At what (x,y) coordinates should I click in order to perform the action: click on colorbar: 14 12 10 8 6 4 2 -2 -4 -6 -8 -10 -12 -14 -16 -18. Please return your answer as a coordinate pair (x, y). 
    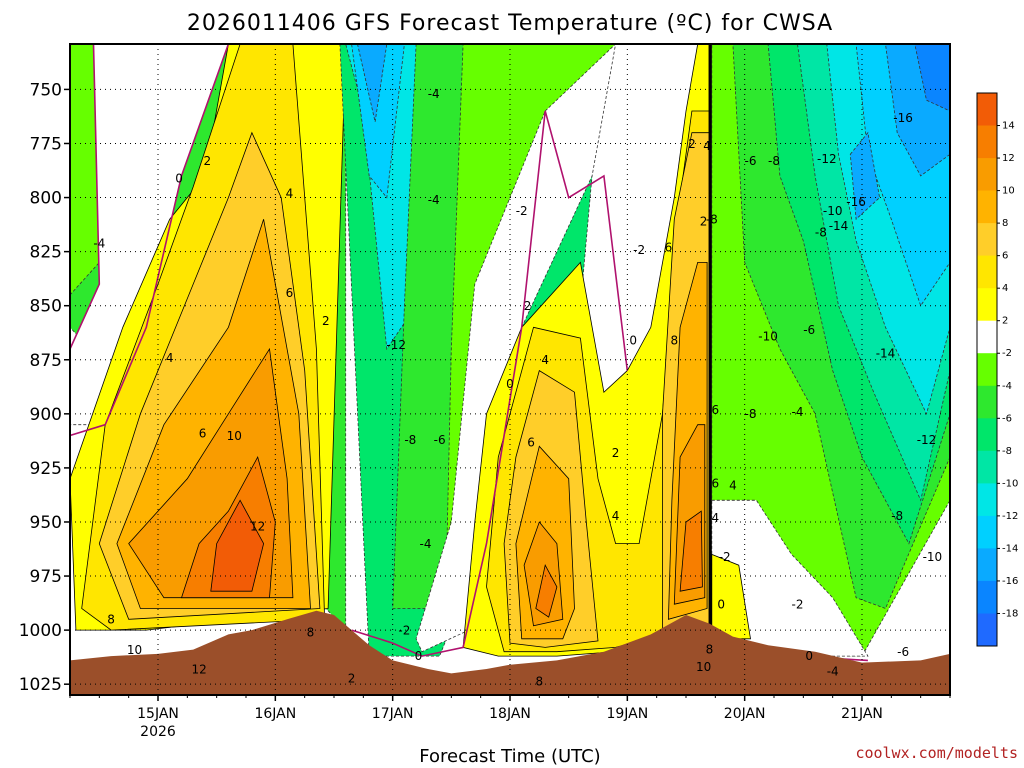
    Looking at the image, I should click on (997, 369).